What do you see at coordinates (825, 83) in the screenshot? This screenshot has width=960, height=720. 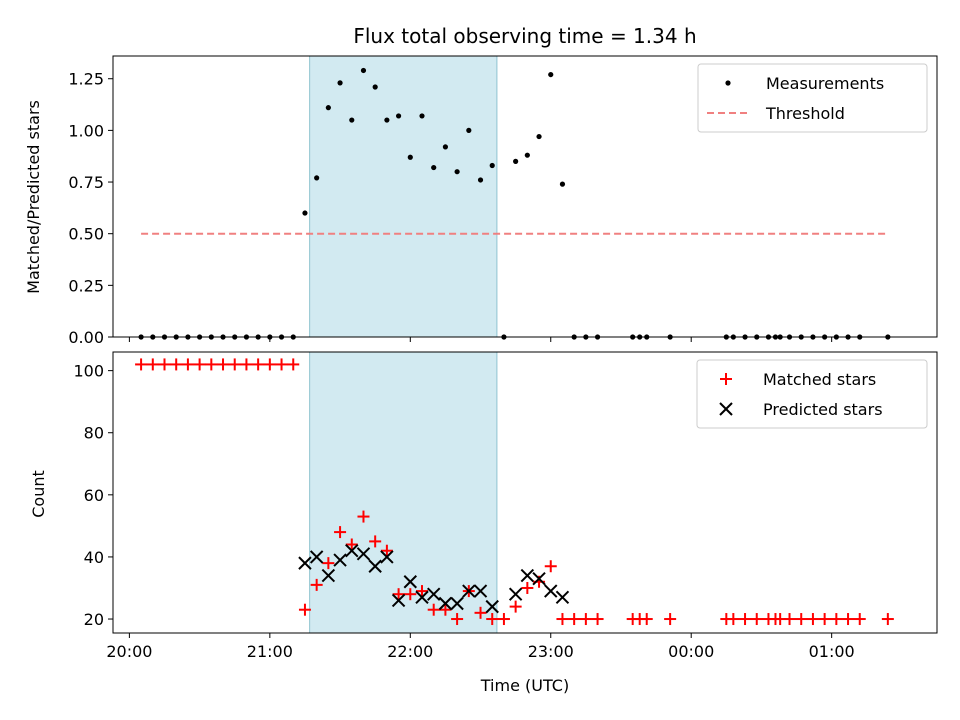 I see `legend-label-measurements: Measurements` at bounding box center [825, 83].